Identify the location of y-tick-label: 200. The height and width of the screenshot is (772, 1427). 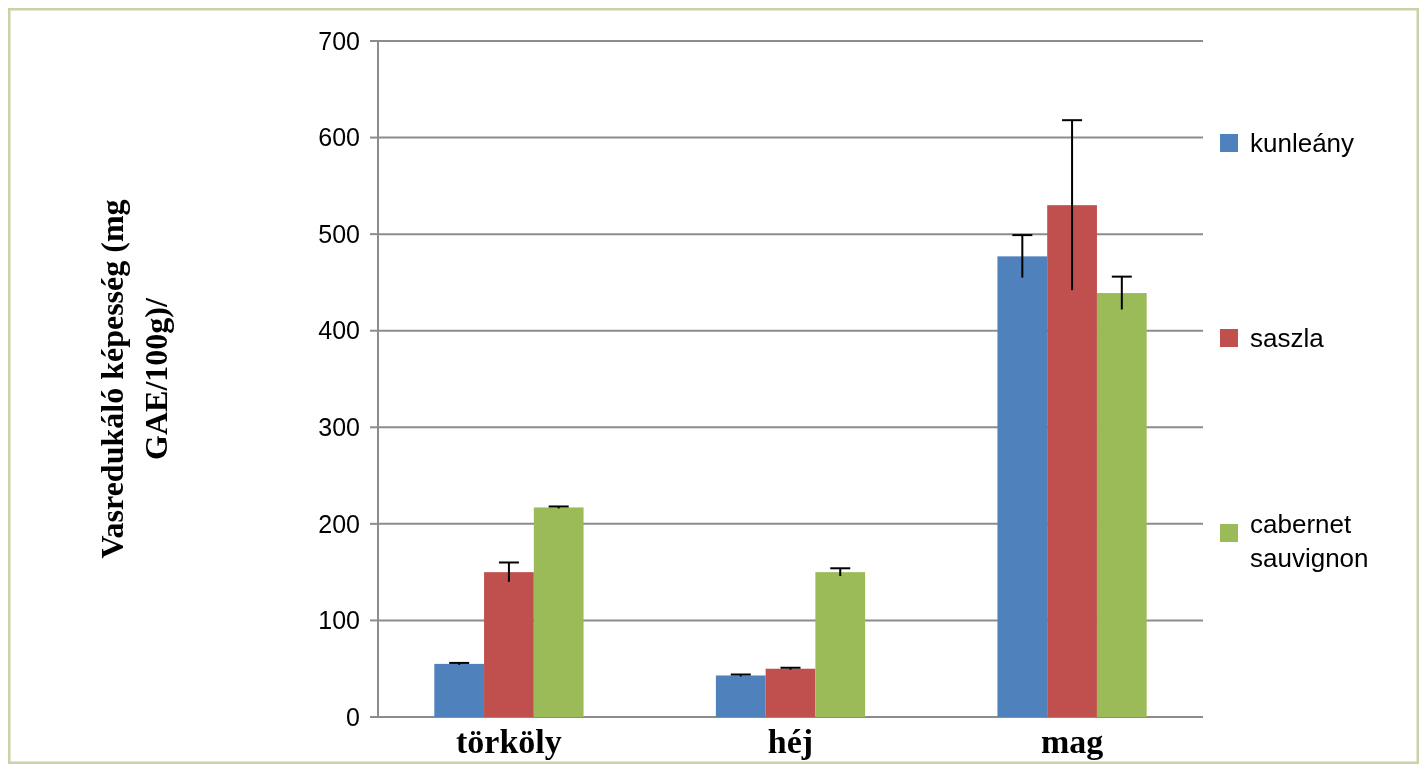
(339, 523).